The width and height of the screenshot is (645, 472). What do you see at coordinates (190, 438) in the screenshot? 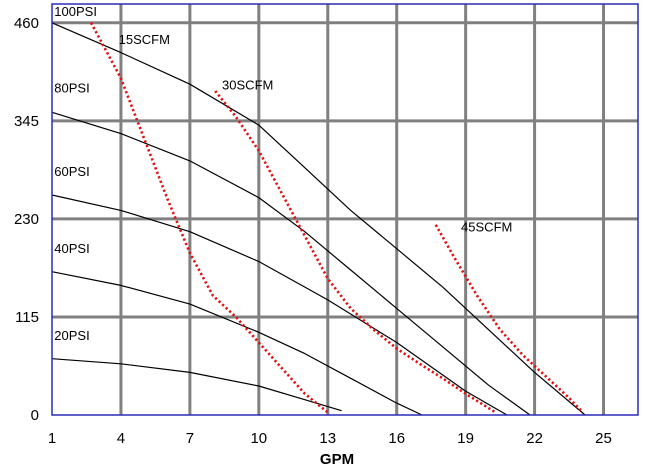
I see `x-tick-label: 7` at bounding box center [190, 438].